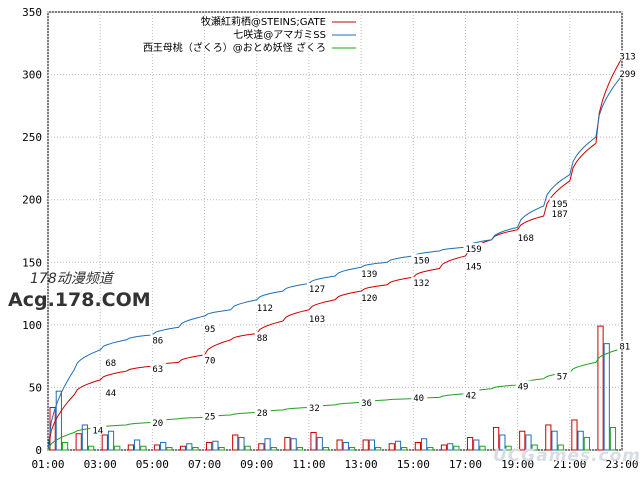  Describe the element at coordinates (100, 464) in the screenshot. I see `x-tick-label: 03:00` at that location.